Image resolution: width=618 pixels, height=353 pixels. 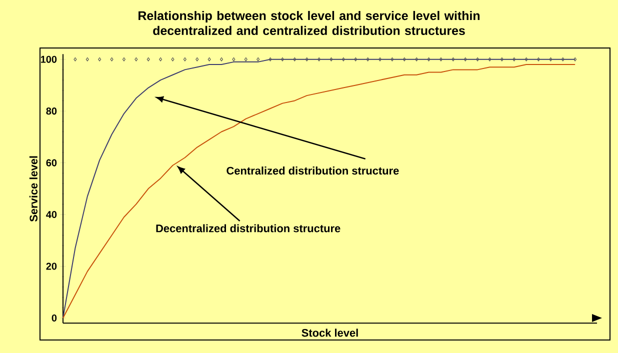 What do you see at coordinates (330, 332) in the screenshot?
I see `x-axis-title: Stock level` at bounding box center [330, 332].